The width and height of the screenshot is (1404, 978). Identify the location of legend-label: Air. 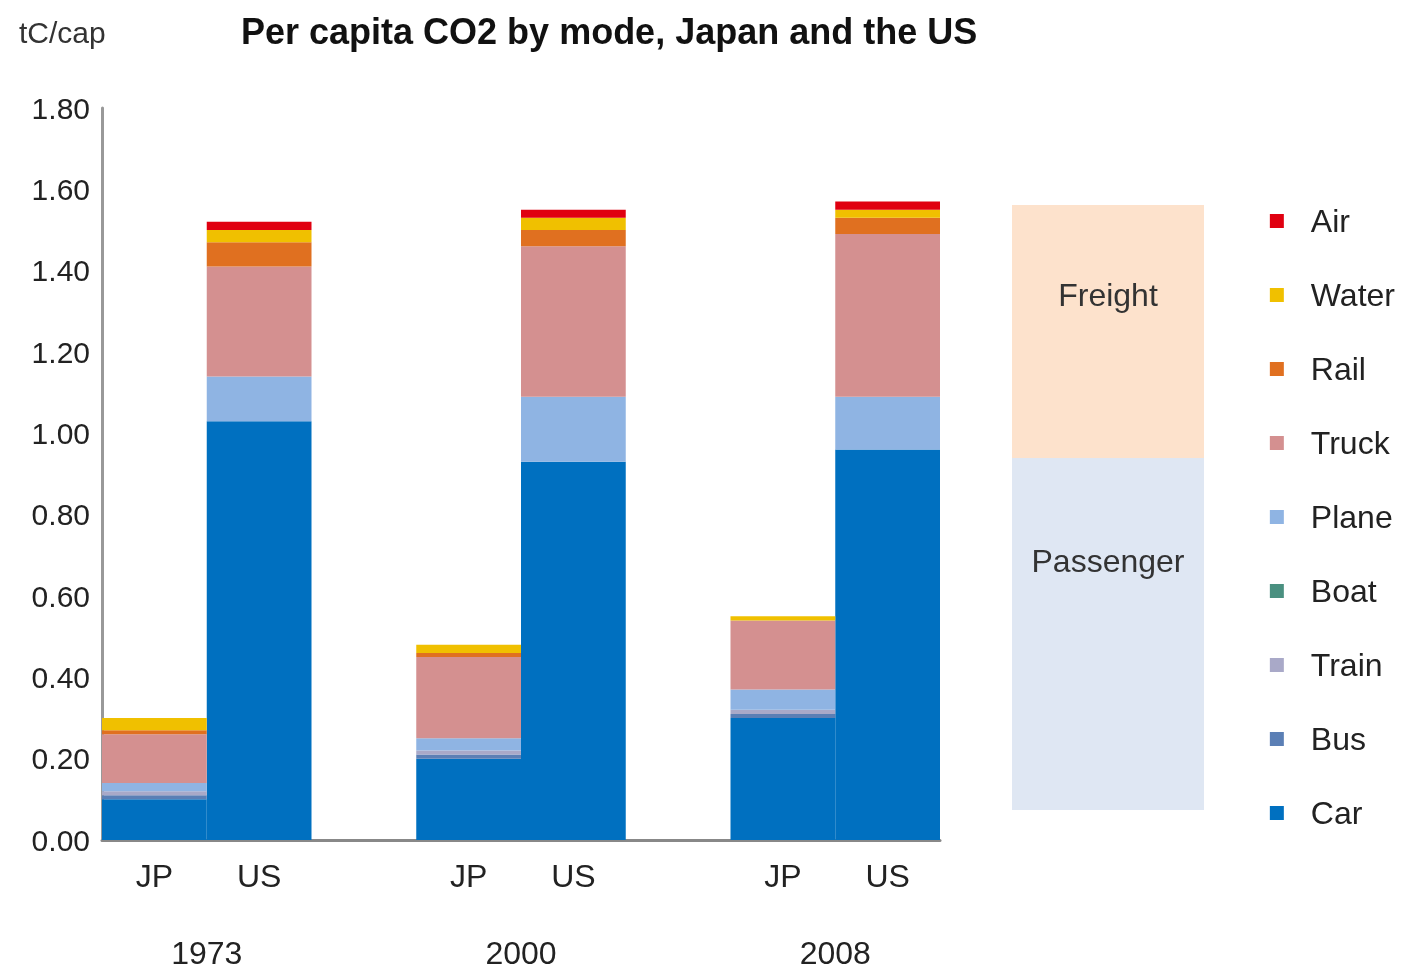
(1330, 221).